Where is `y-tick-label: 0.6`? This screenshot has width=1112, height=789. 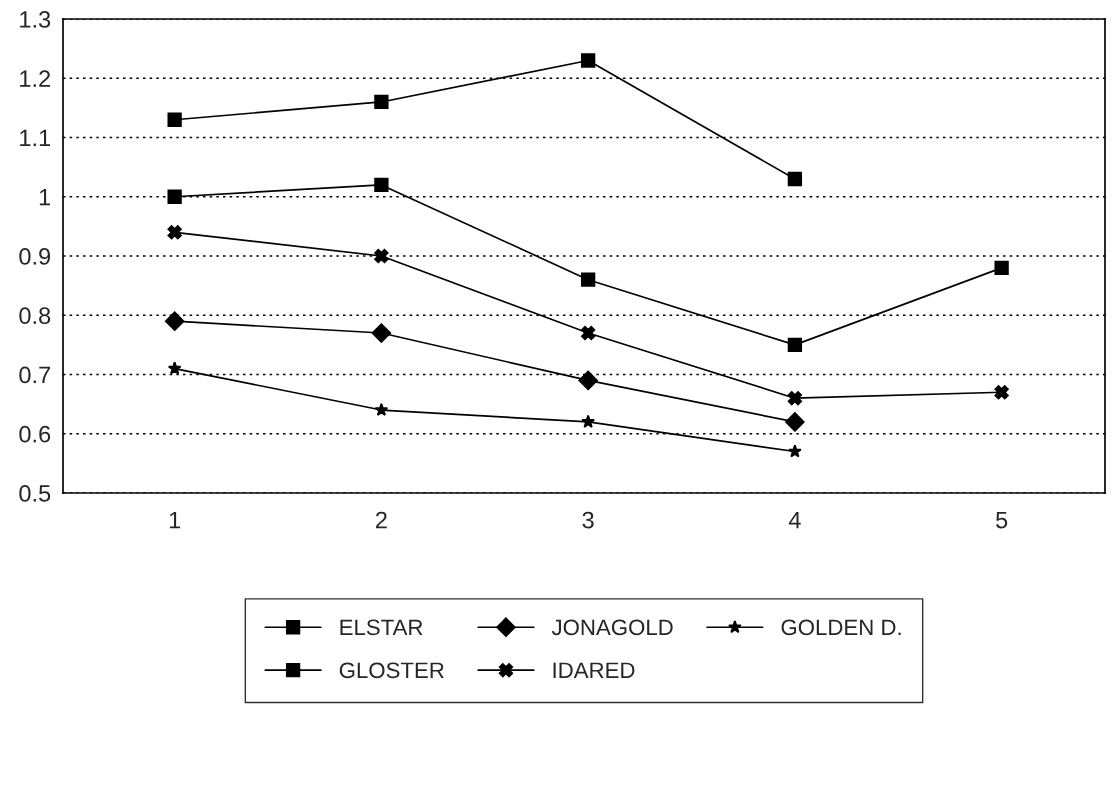
y-tick-label: 0.6 is located at coordinates (35, 434).